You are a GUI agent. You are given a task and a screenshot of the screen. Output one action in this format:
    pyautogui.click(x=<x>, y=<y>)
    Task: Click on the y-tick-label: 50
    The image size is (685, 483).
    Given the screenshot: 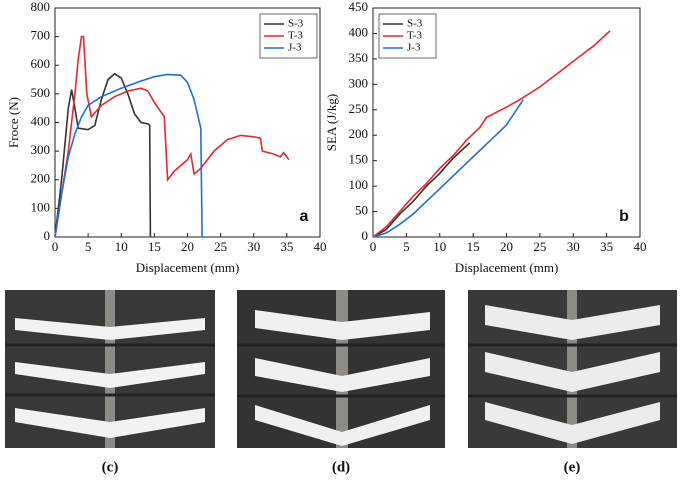 What is the action you would take?
    pyautogui.click(x=361, y=210)
    